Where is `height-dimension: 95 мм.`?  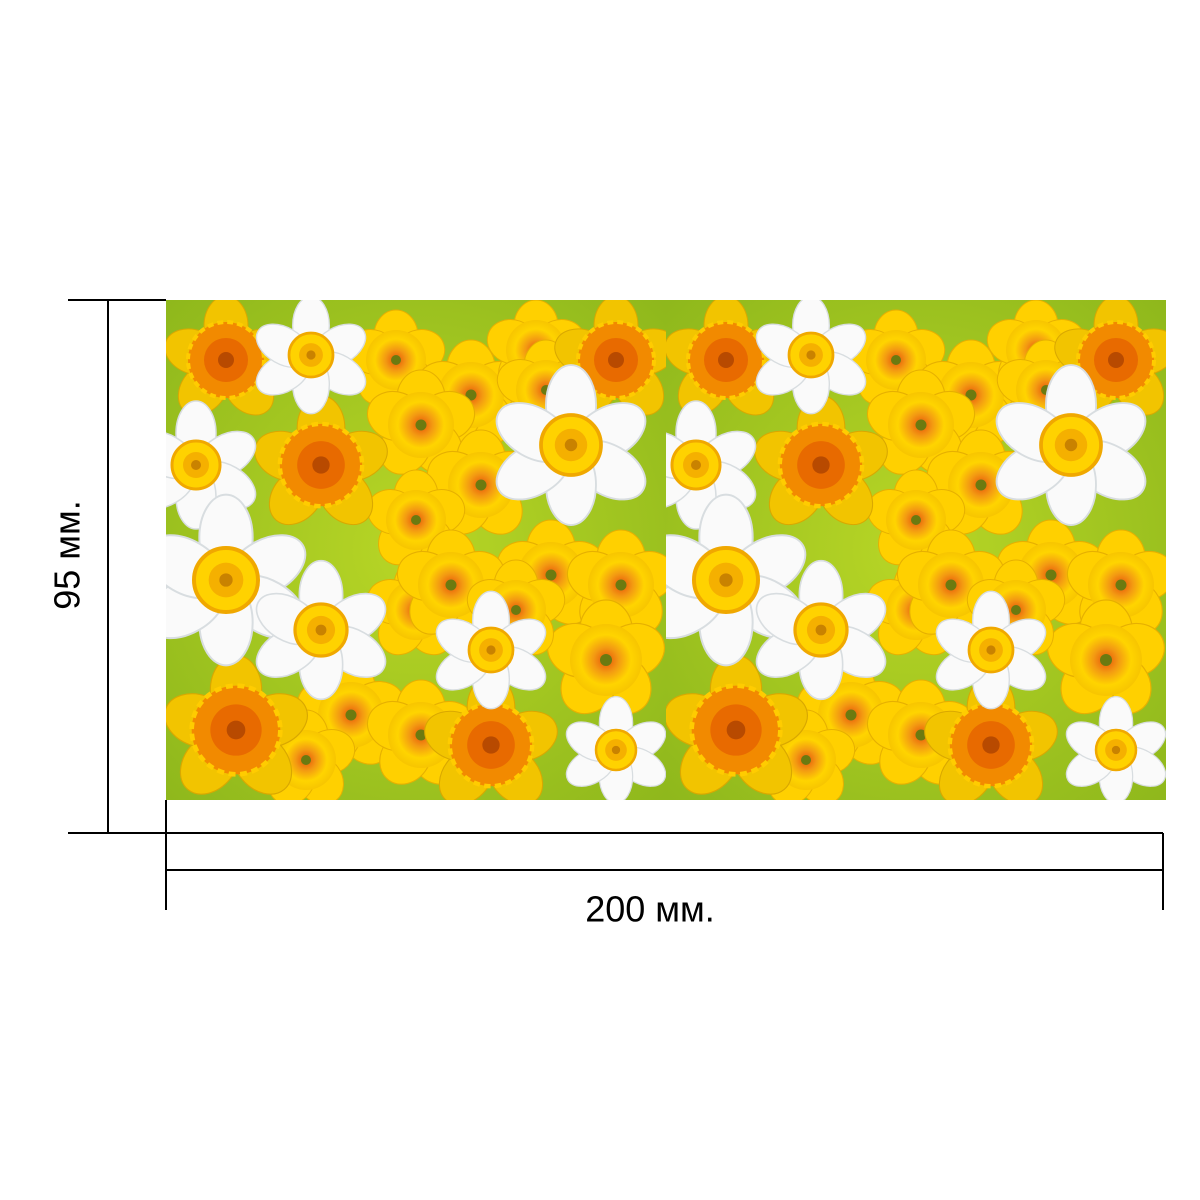 height-dimension: 95 мм. is located at coordinates (106, 566).